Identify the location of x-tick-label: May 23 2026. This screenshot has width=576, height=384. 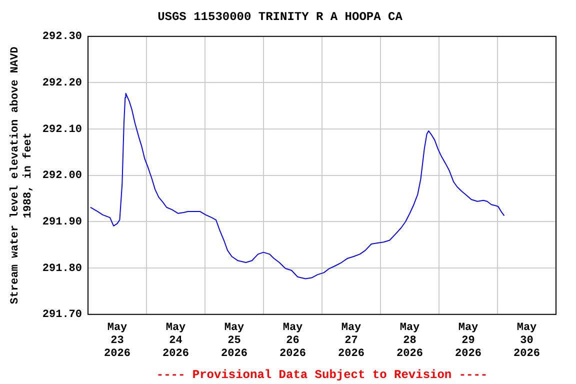
(117, 341).